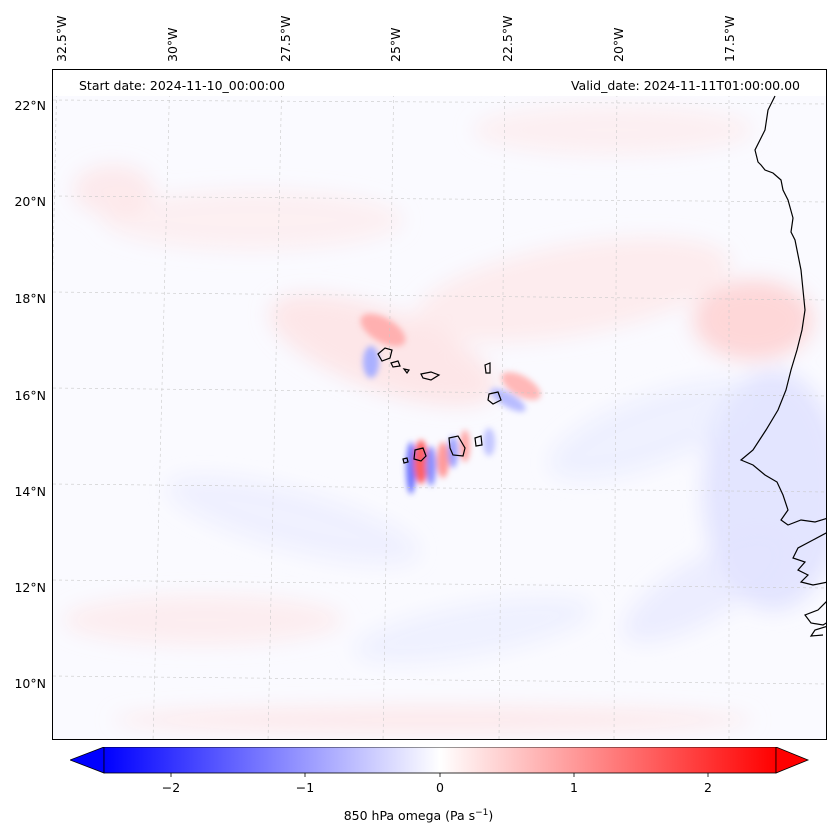  I want to click on coastline-africa, so click(782, 310).